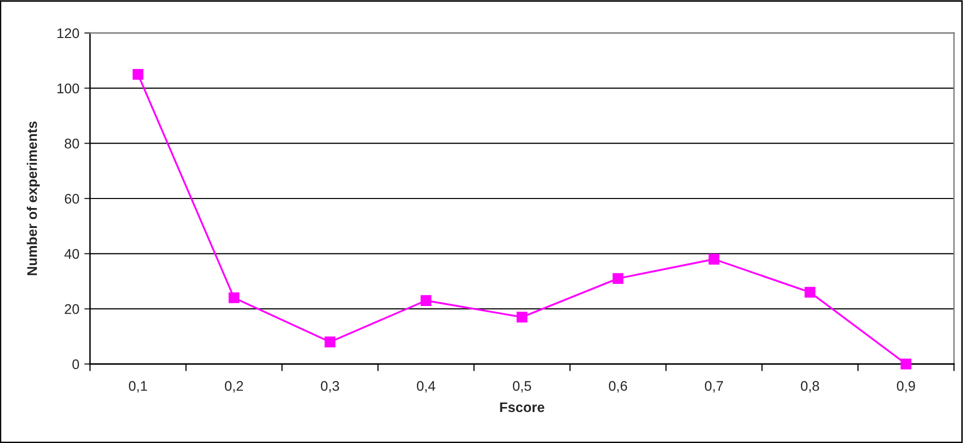 This screenshot has width=963, height=443. What do you see at coordinates (137, 387) in the screenshot?
I see `x-tick-label: 0,1` at bounding box center [137, 387].